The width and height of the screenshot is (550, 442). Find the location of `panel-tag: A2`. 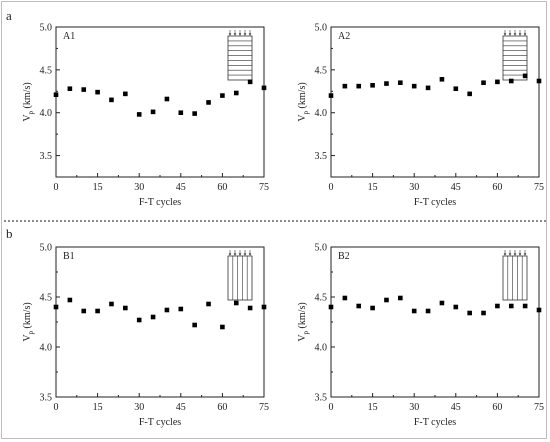

panel-tag: A2 is located at coordinates (344, 36).